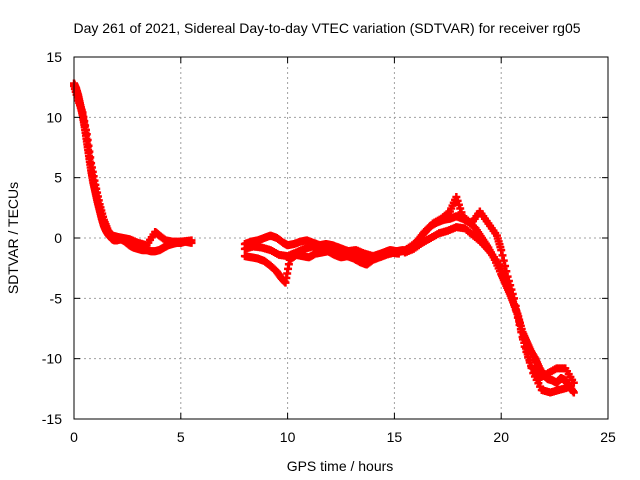 The image size is (640, 480). Describe the element at coordinates (13, 238) in the screenshot. I see `y-axis-label: SDTVAR / TECUs` at that location.